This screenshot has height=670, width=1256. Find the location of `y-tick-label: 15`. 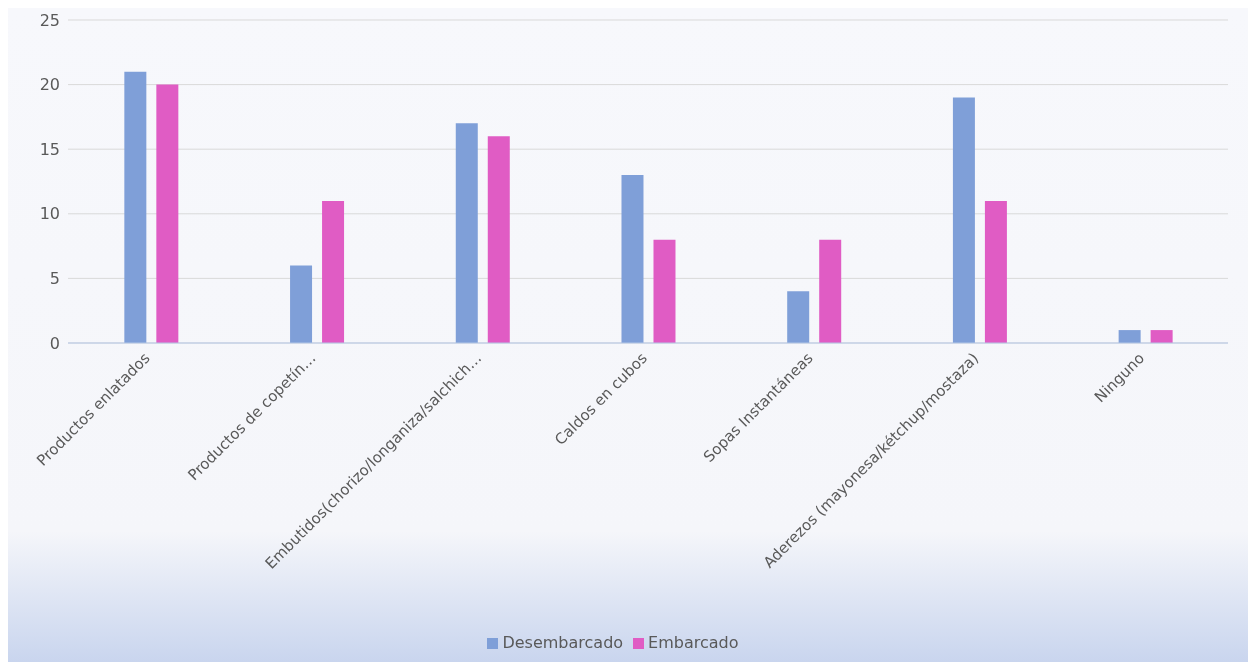

y-tick-label: 15 is located at coordinates (49, 149).